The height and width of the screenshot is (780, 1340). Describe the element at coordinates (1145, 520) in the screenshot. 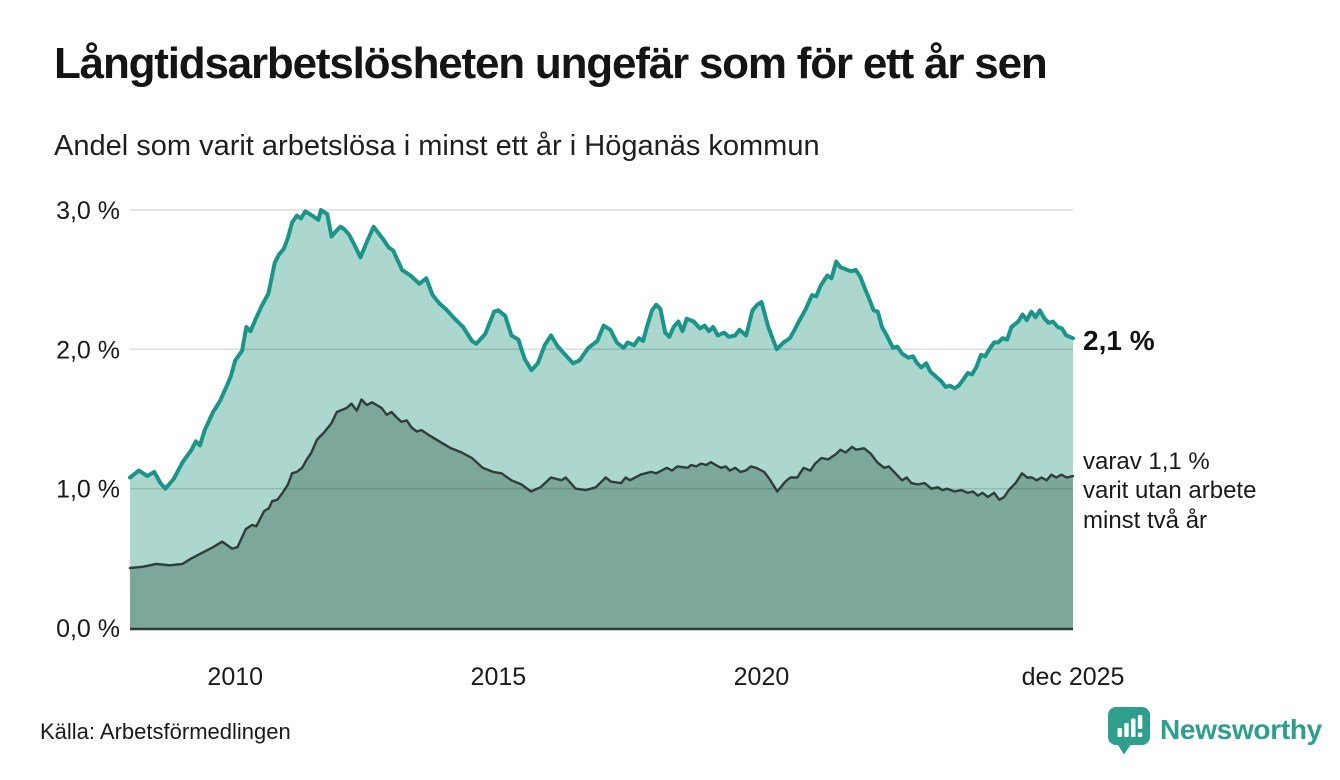

I see `annotation-line-3: minst två år` at that location.